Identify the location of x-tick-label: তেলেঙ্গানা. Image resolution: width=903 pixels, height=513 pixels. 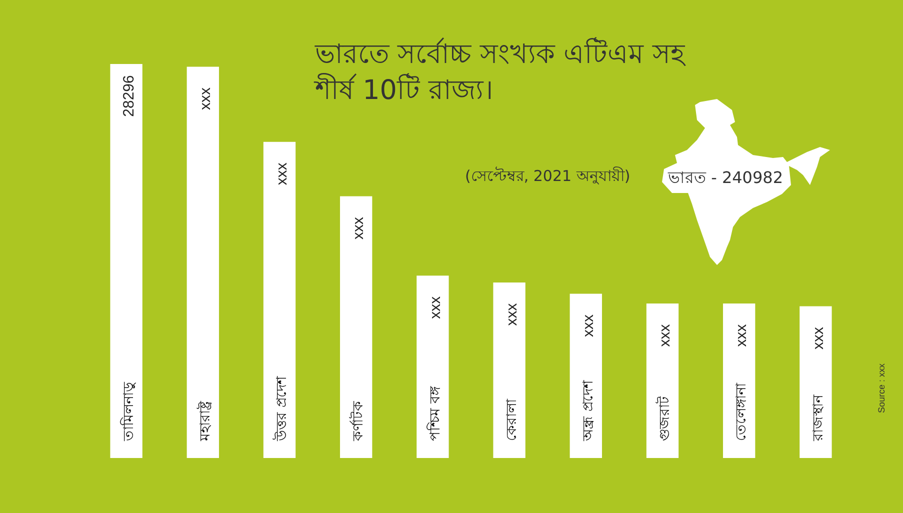
(742, 411).